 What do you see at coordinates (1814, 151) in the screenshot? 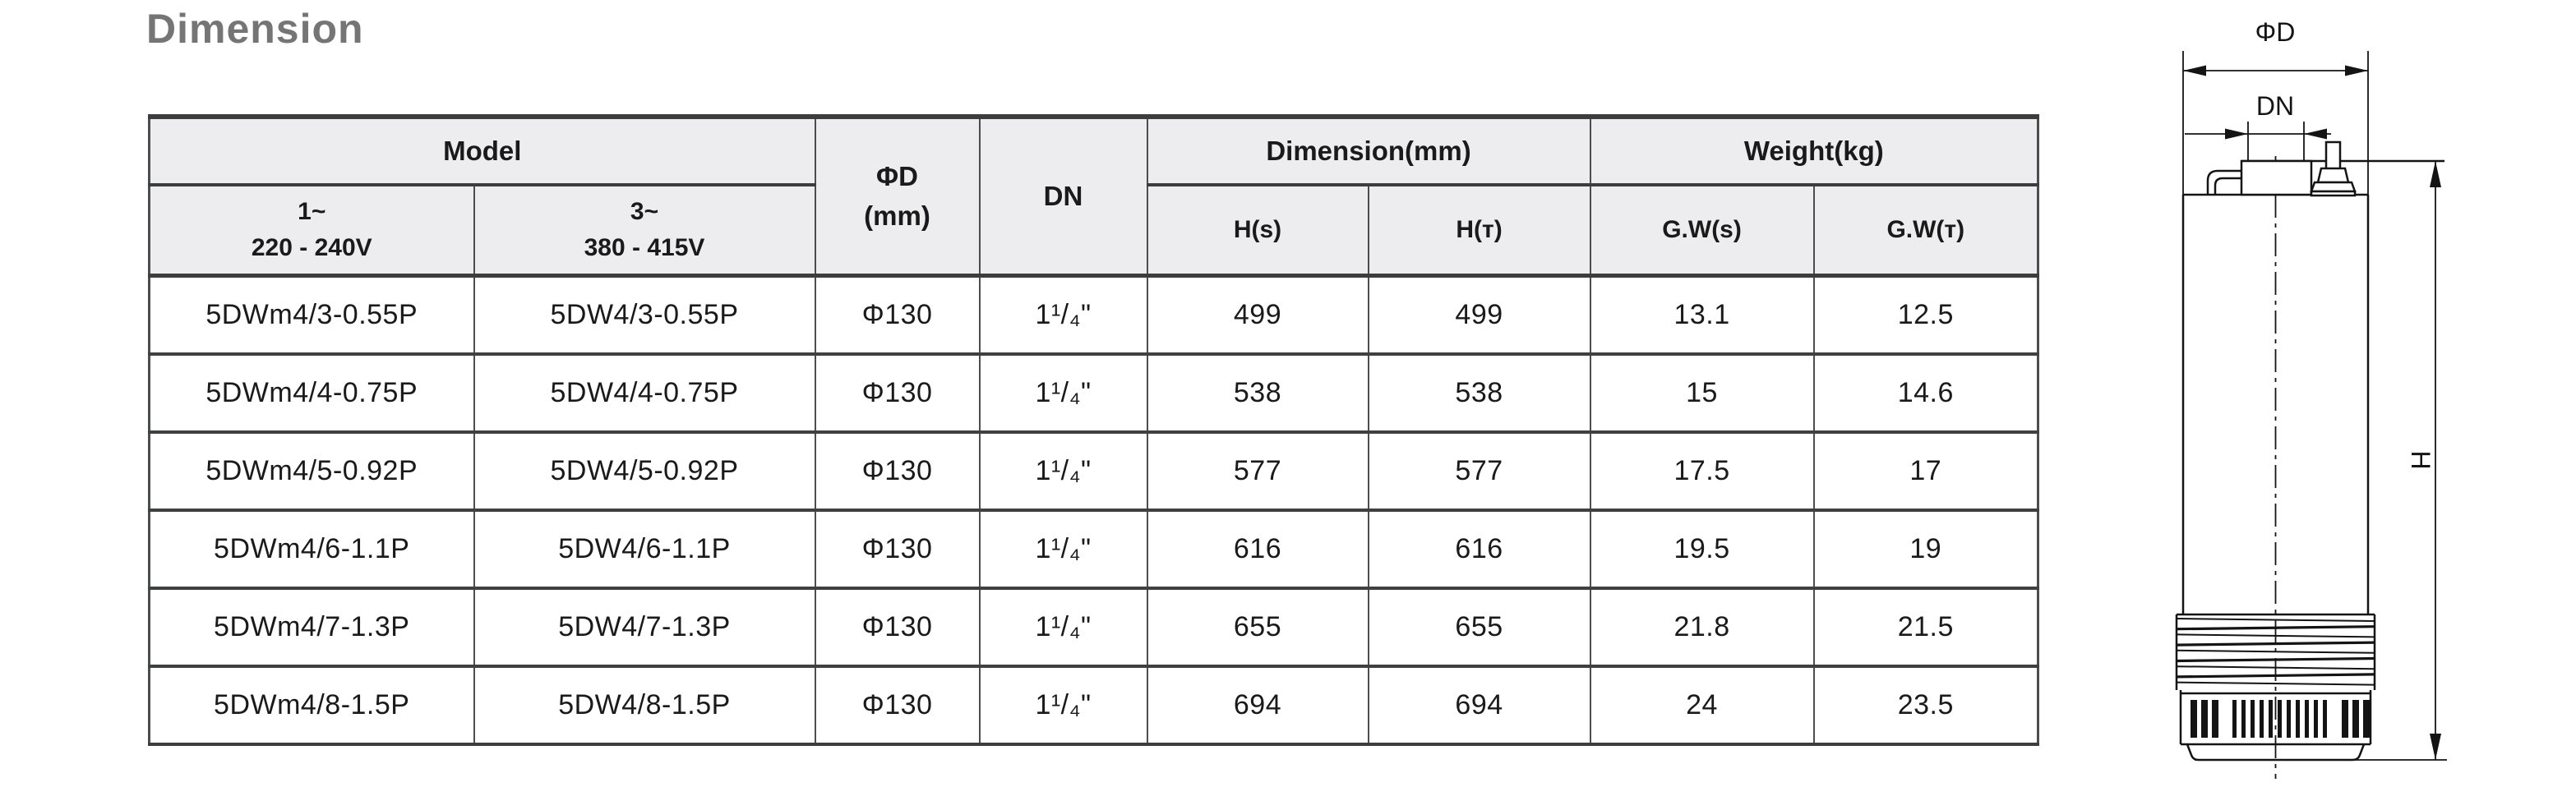
I see `col-header-weight: Weight(kg)` at bounding box center [1814, 151].